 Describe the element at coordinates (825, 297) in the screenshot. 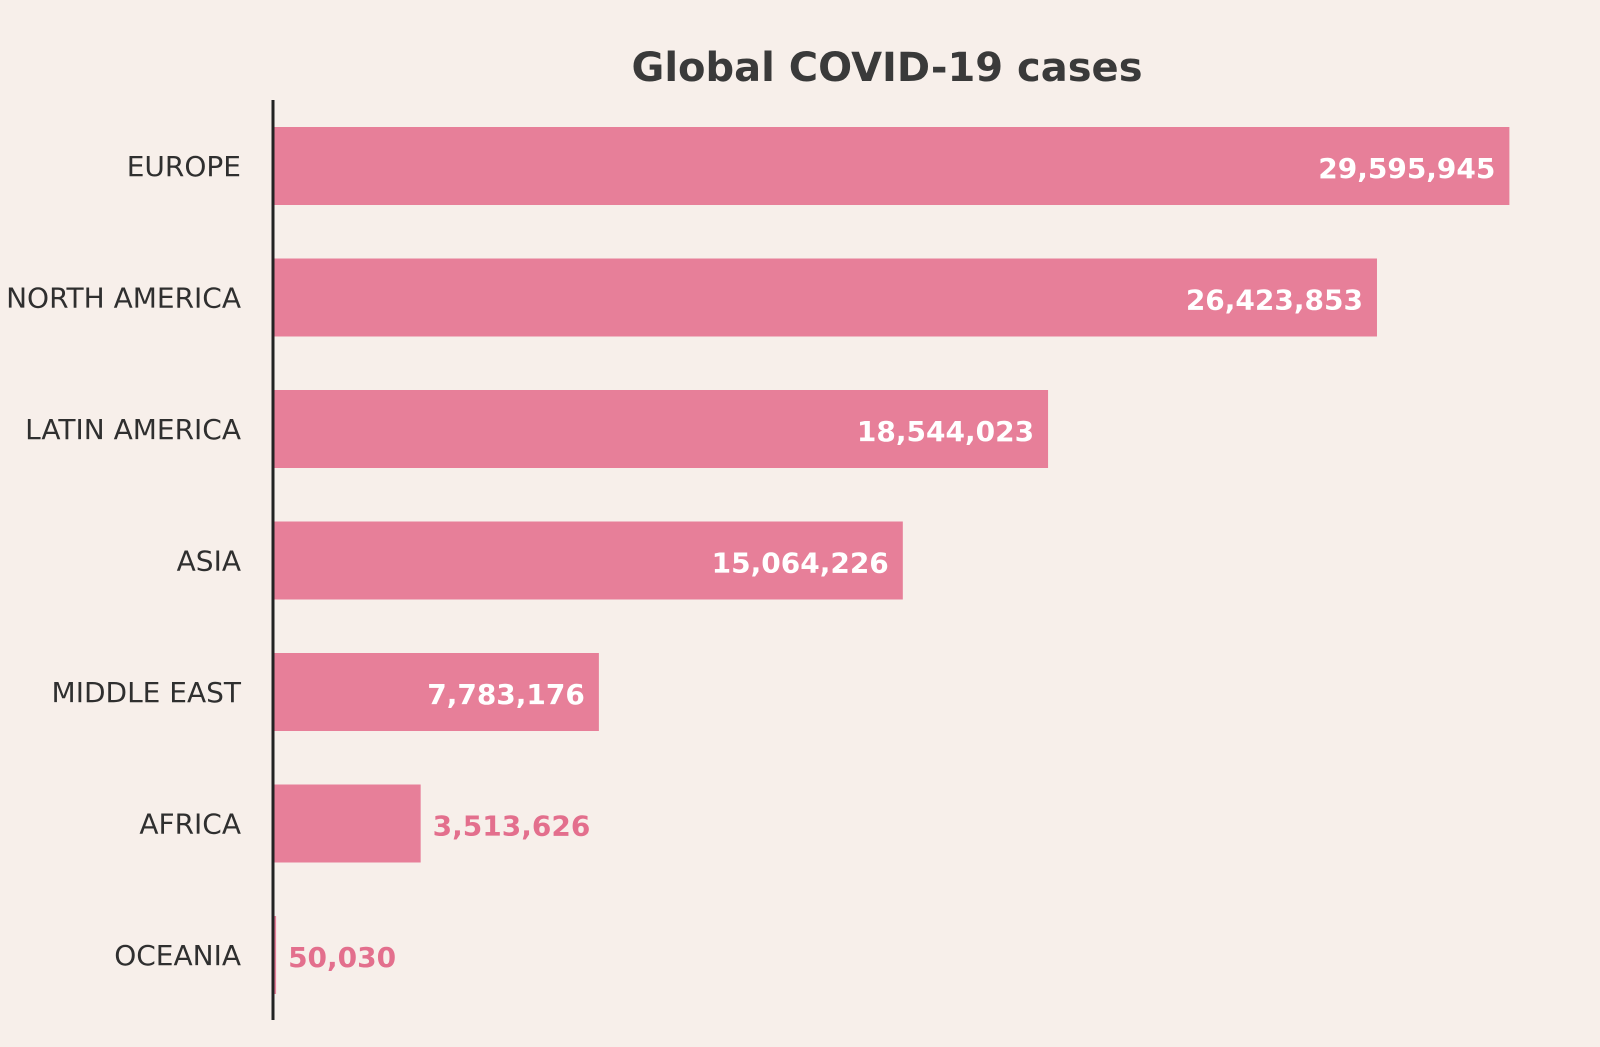

I see `bar-north-america` at that location.